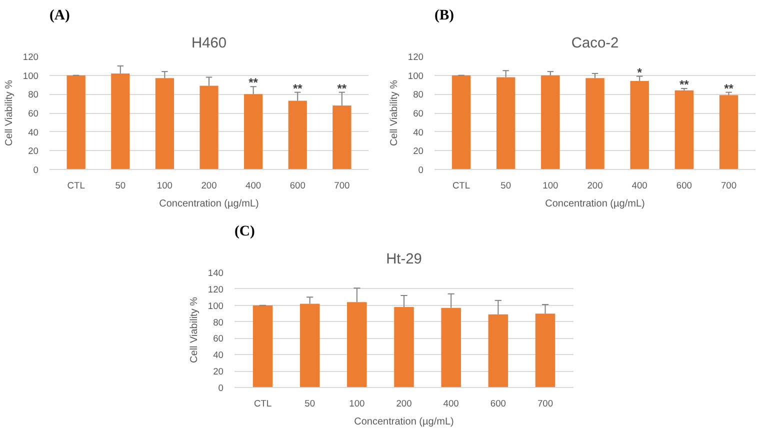 Image resolution: width=767 pixels, height=431 pixels. Describe the element at coordinates (244, 232) in the screenshot. I see `text: (C)` at that location.